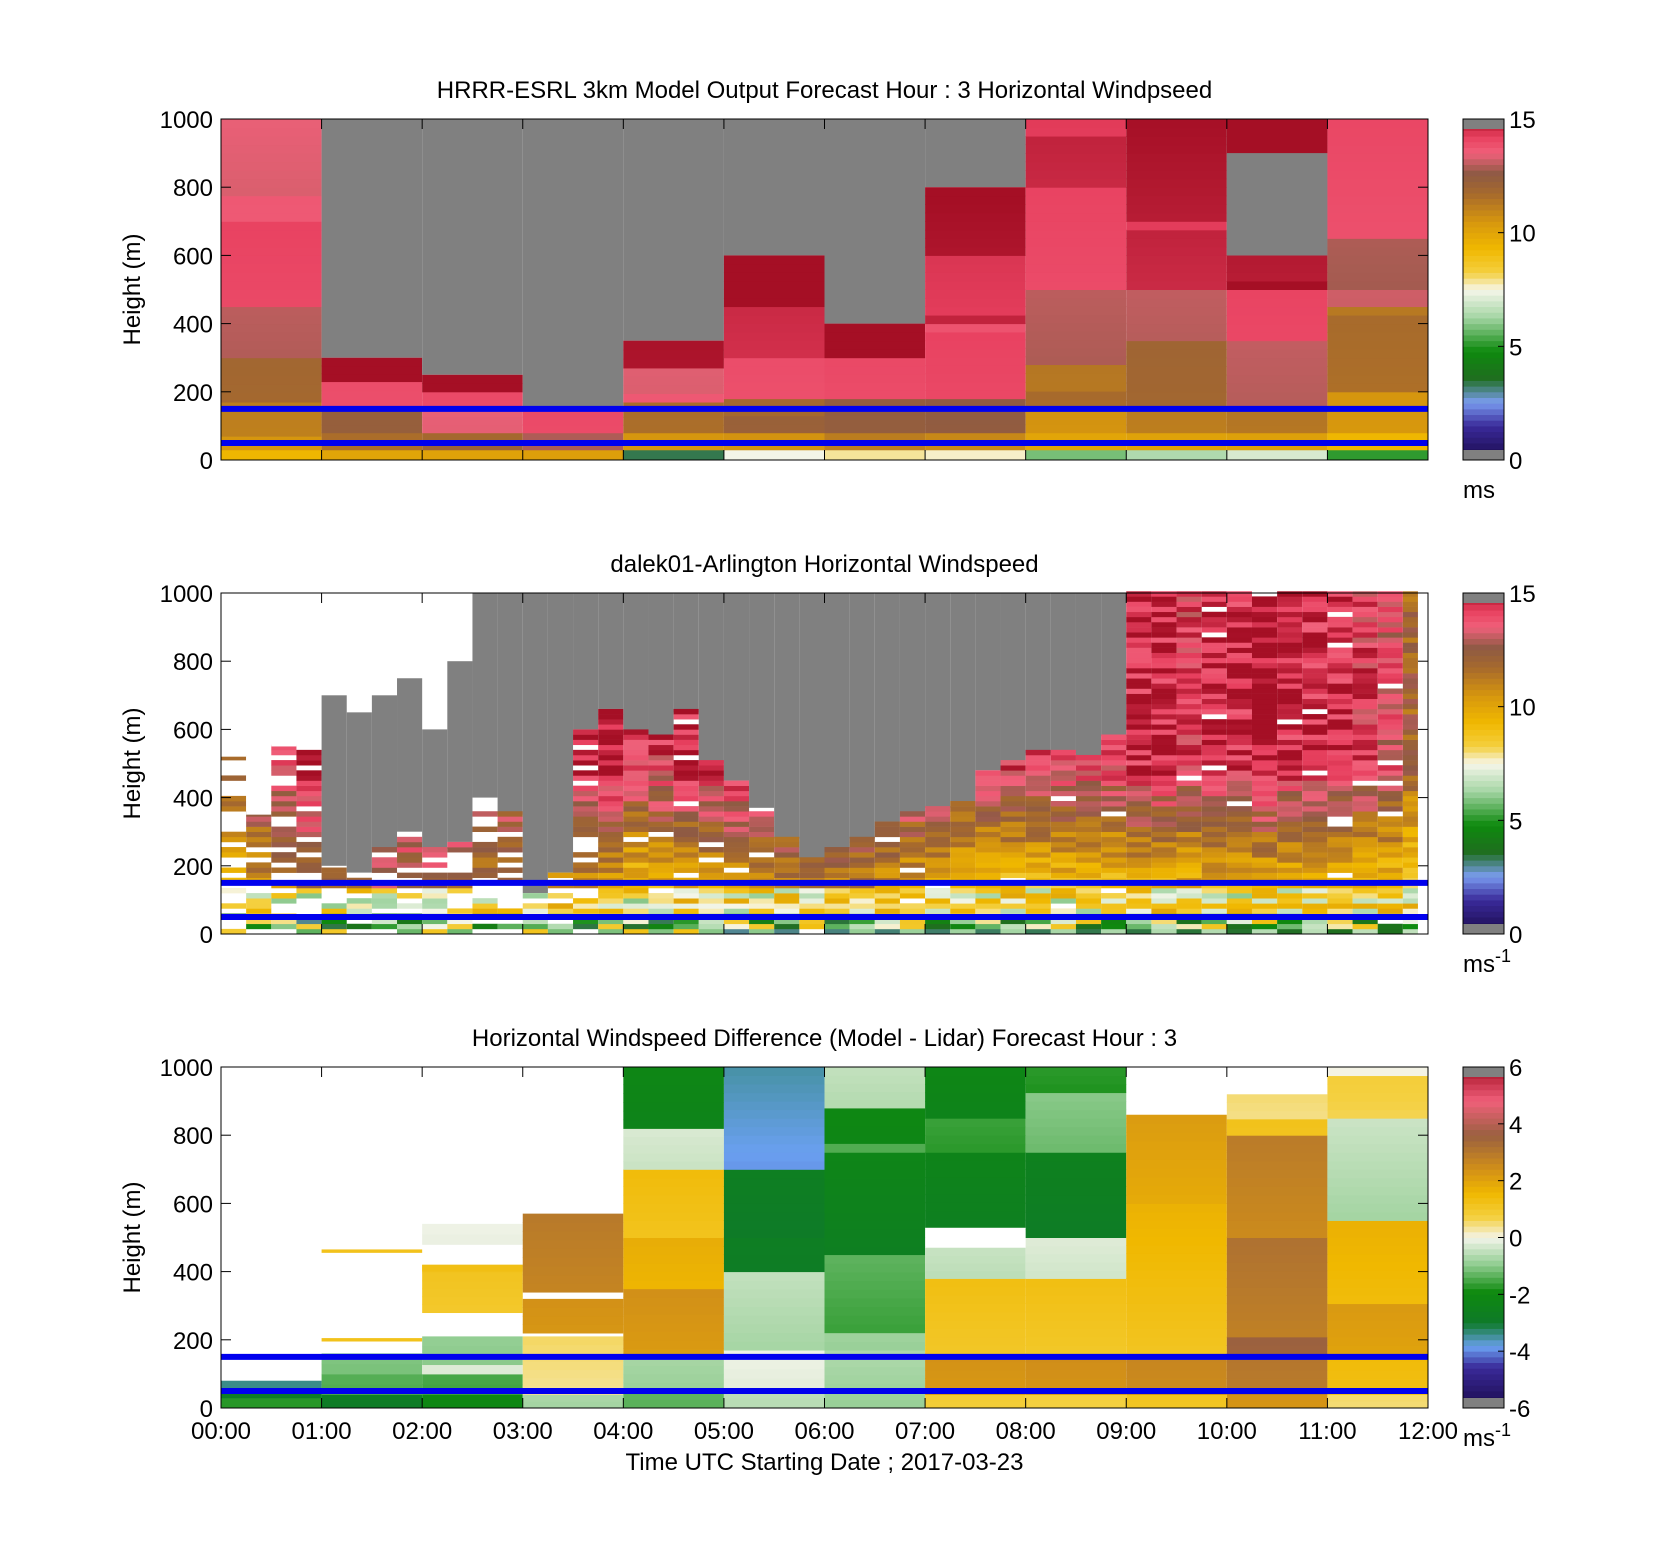 This screenshot has width=1680, height=1561. I want to click on x-tick-label: 11:00, so click(1327, 1431).